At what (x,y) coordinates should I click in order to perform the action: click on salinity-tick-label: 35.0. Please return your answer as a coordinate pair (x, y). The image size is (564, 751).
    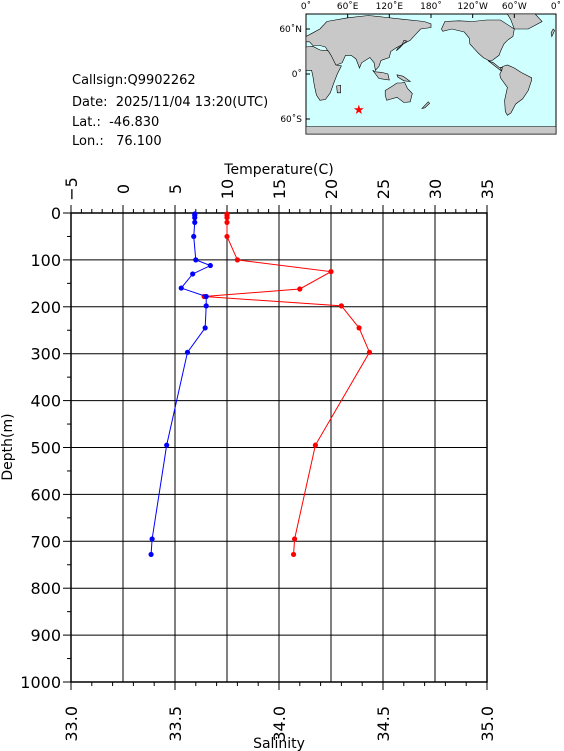
    Looking at the image, I should click on (487, 724).